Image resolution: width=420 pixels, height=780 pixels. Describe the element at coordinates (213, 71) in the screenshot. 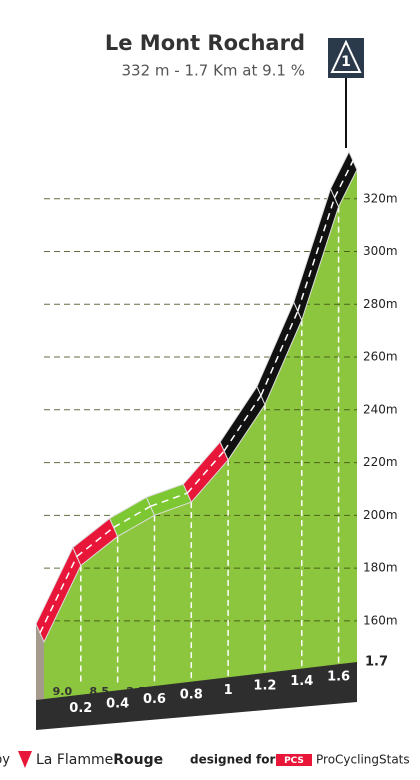

I see `chart-subtitle: 332 m - 1.7 Km at 9.1 %` at that location.